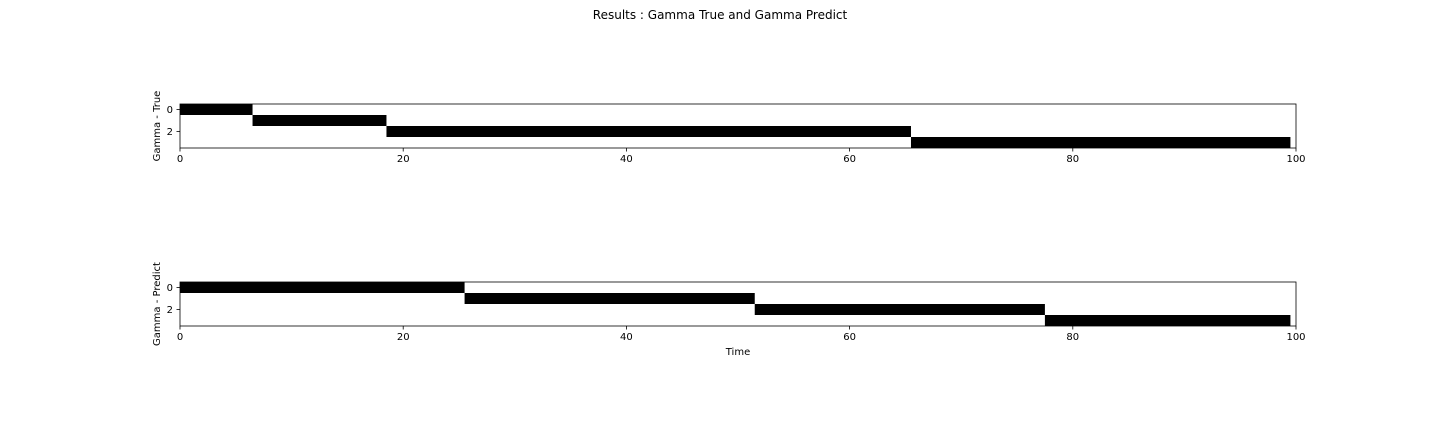 This screenshot has width=1440, height=432. Describe the element at coordinates (1072, 159) in the screenshot. I see `gamma-true-x-tick-label: 80` at that location.